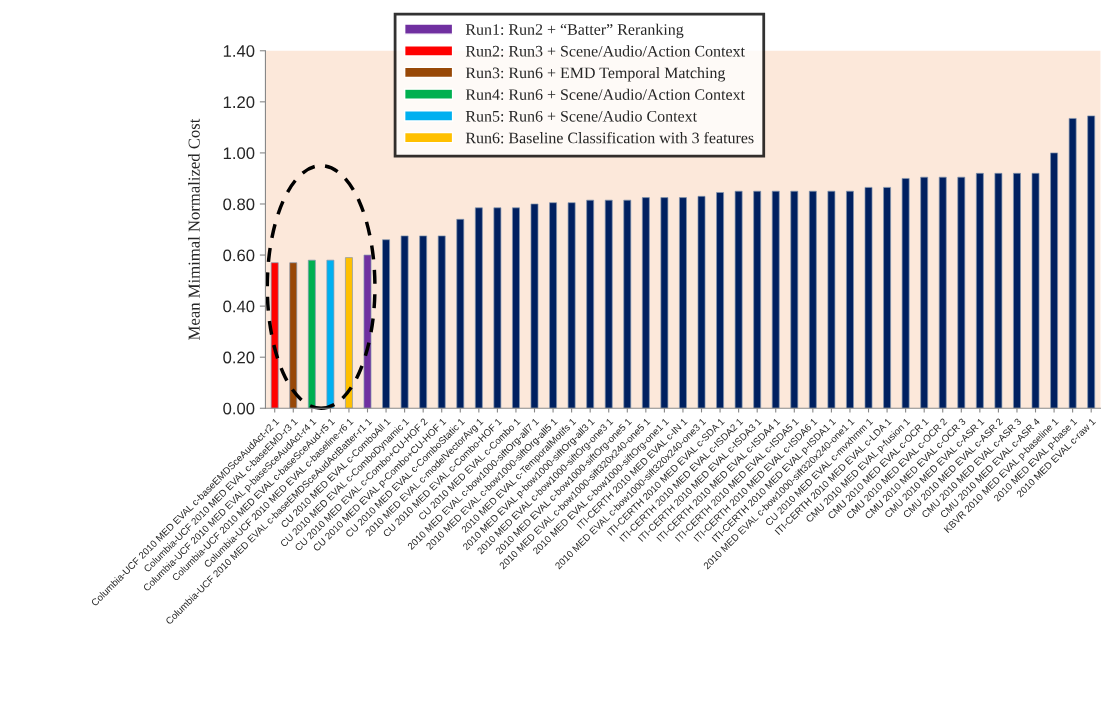 This screenshot has width=1106, height=715. Describe the element at coordinates (609, 137) in the screenshot. I see `legend-label: Run6: Baseline Classification with 3 features` at that location.